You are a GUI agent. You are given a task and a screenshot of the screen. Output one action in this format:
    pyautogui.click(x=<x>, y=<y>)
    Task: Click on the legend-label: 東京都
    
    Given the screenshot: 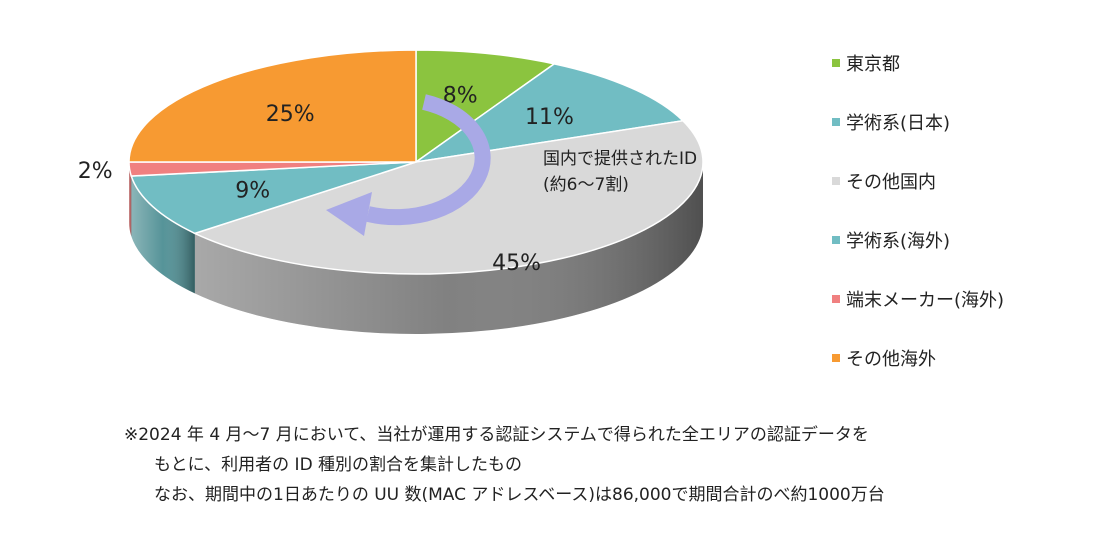 What is the action you would take?
    pyautogui.click(x=873, y=64)
    